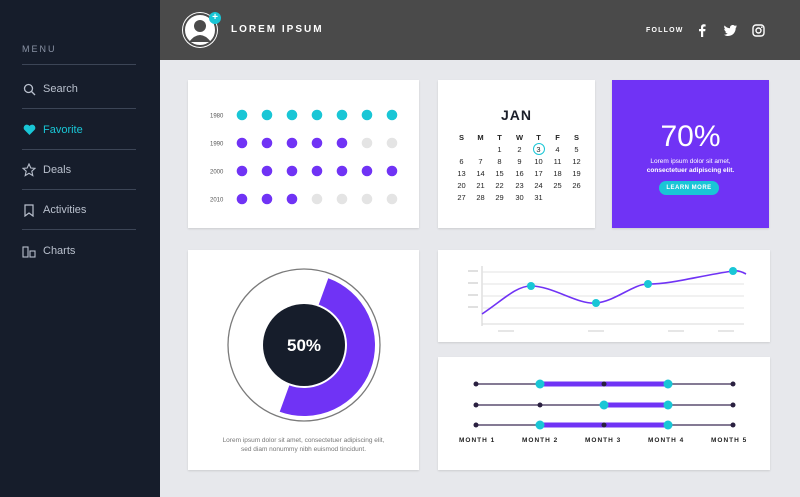 The image size is (800, 497). Describe the element at coordinates (519, 185) in the screenshot. I see `calendar-day: 23` at that location.